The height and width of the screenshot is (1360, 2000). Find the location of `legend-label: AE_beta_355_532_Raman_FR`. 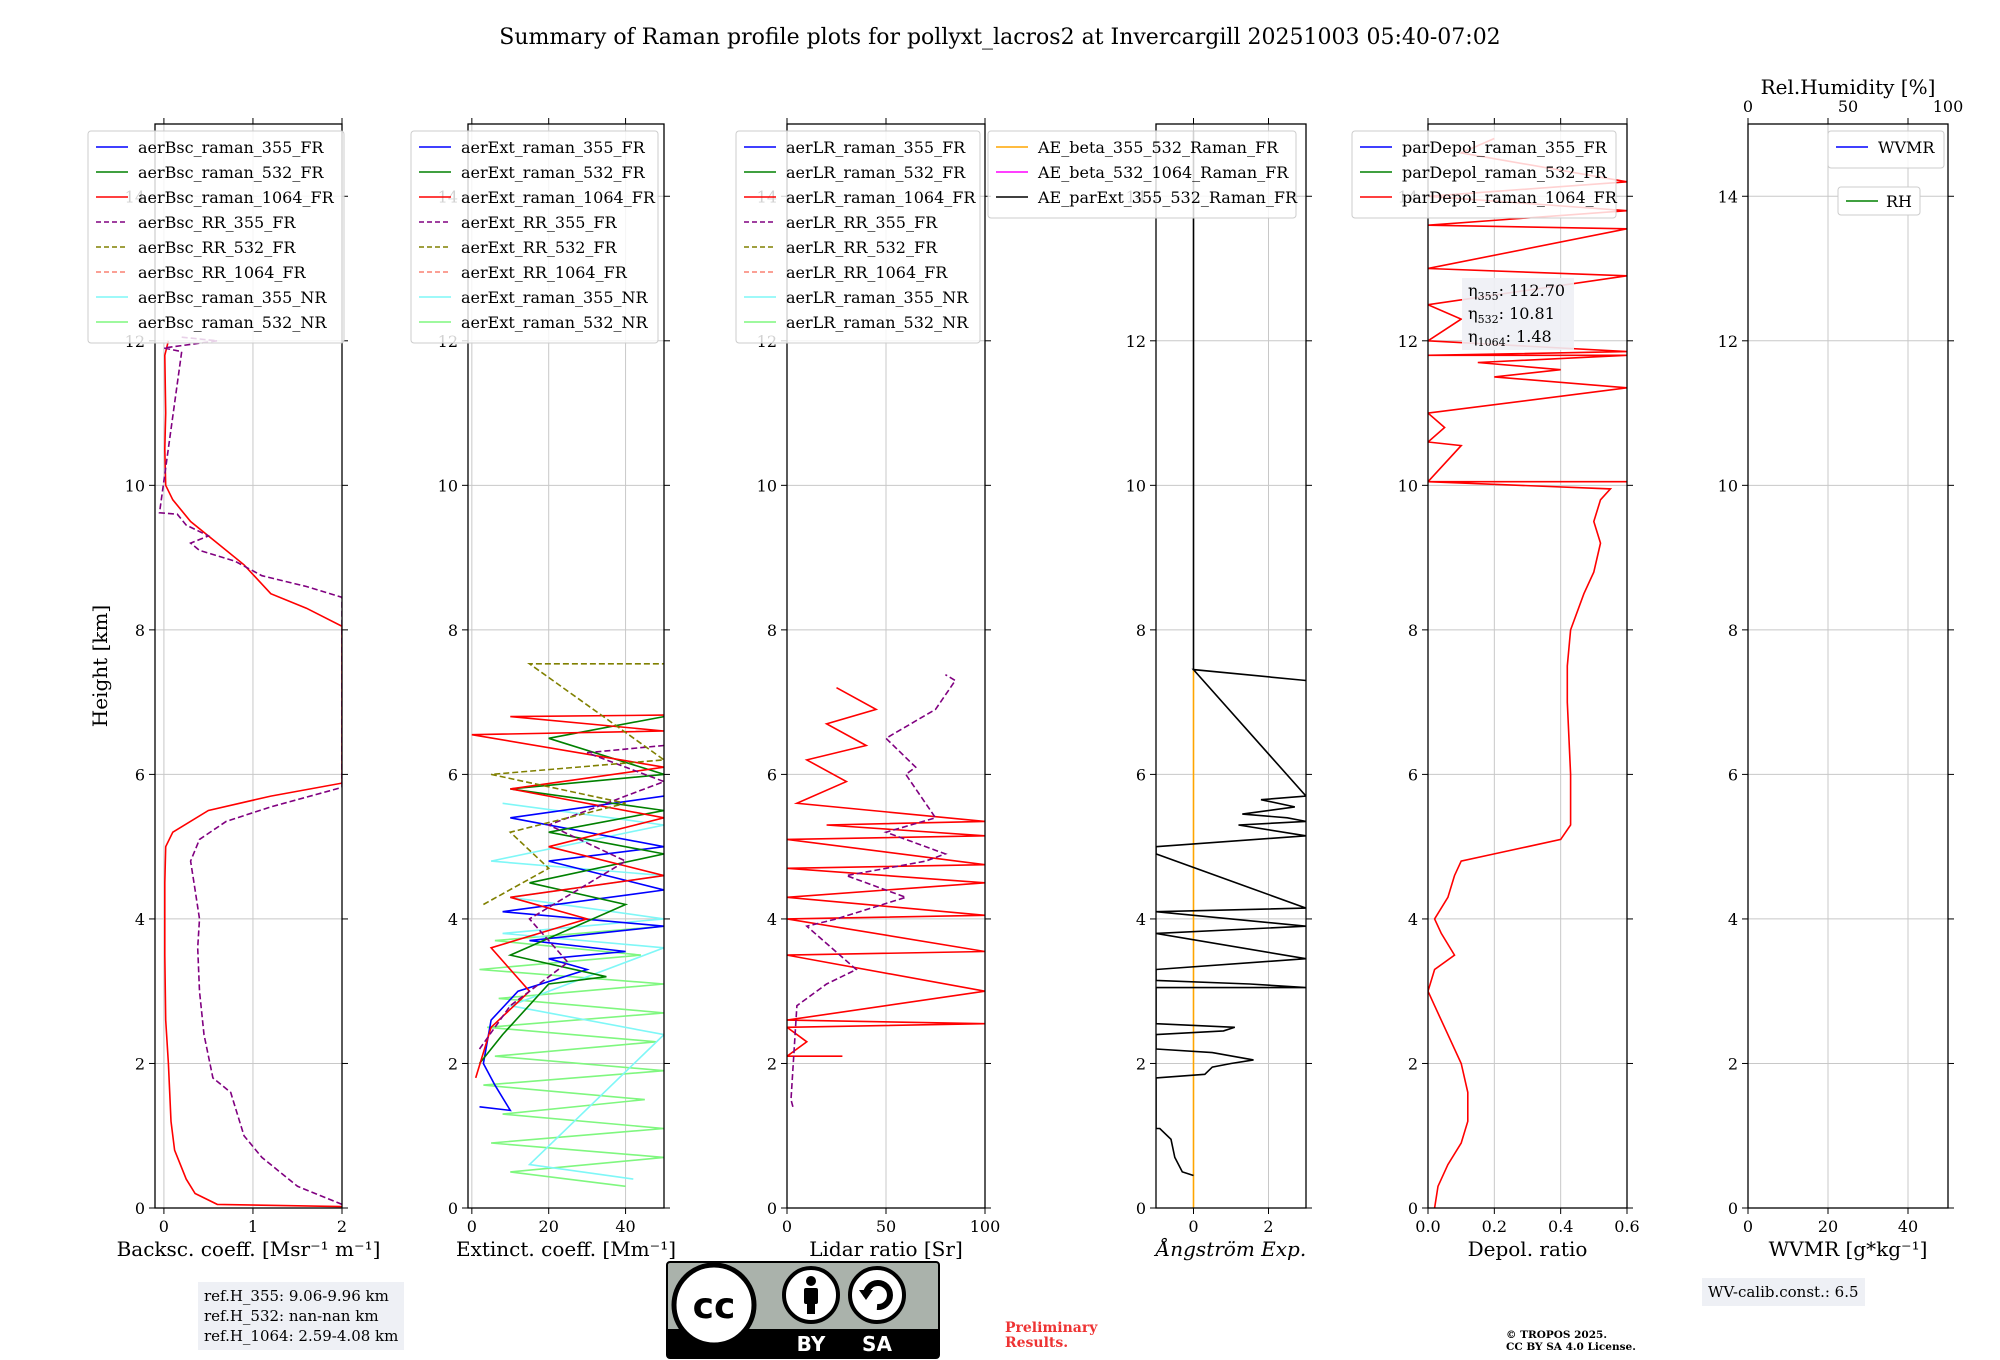

legend-label: AE_beta_355_532_Raman_FR is located at coordinates (1158, 147).